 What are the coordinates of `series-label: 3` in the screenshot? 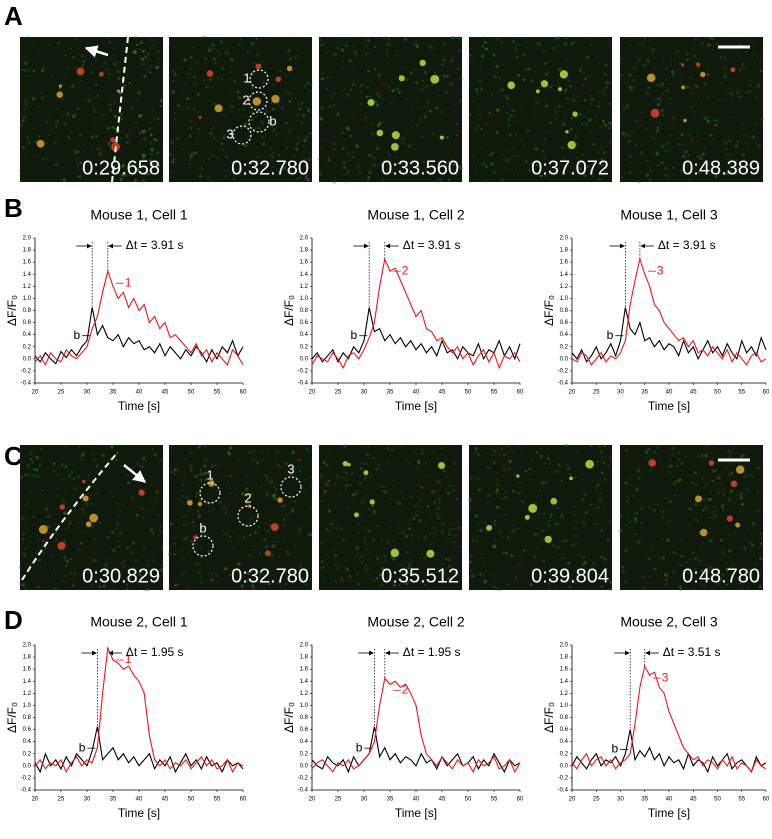 It's located at (660, 270).